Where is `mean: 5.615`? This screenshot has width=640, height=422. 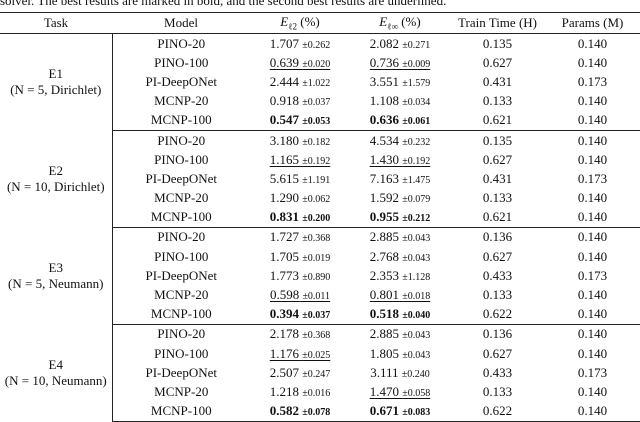 mean: 5.615 is located at coordinates (284, 178).